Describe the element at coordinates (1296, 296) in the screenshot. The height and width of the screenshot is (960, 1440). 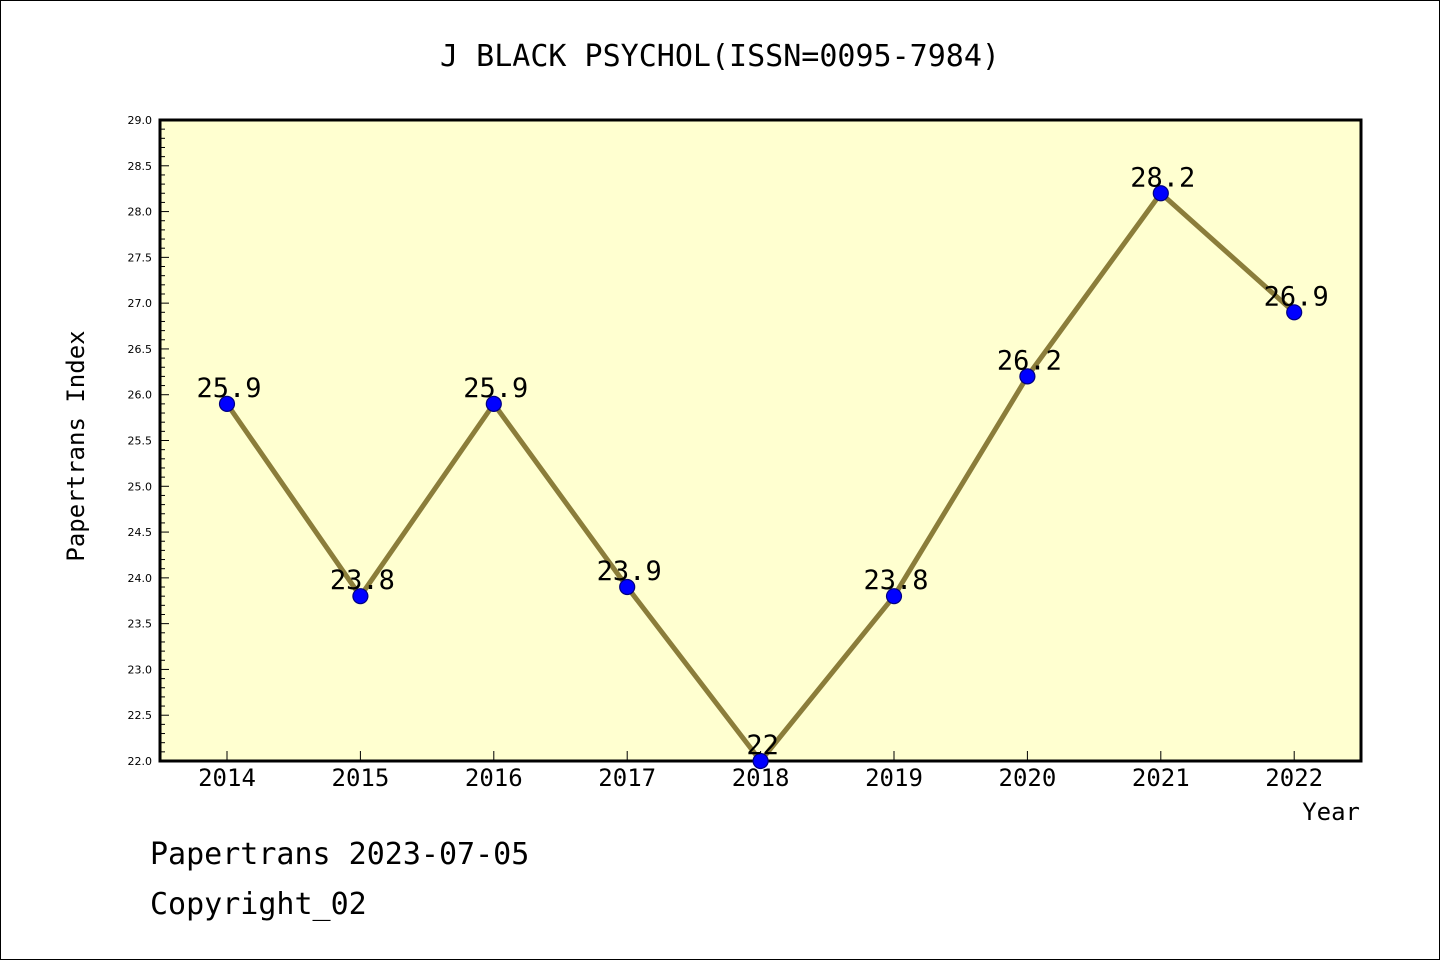
I see `data-label: 26.9` at that location.